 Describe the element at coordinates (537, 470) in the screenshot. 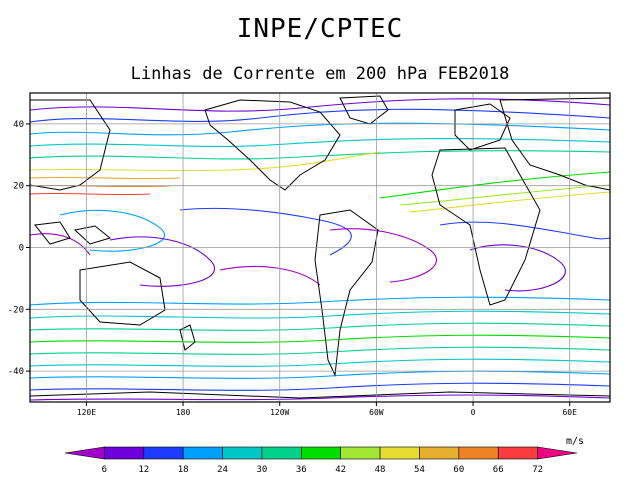

I see `colorbar-label: 72` at that location.